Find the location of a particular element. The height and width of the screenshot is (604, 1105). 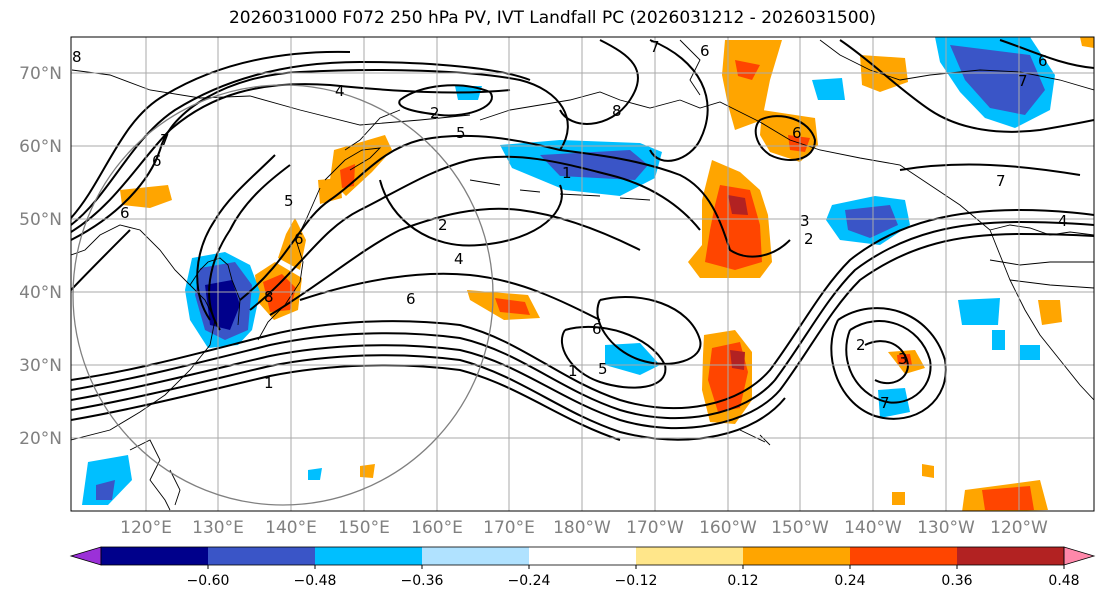

lat-label: 30°N is located at coordinates (40, 366).